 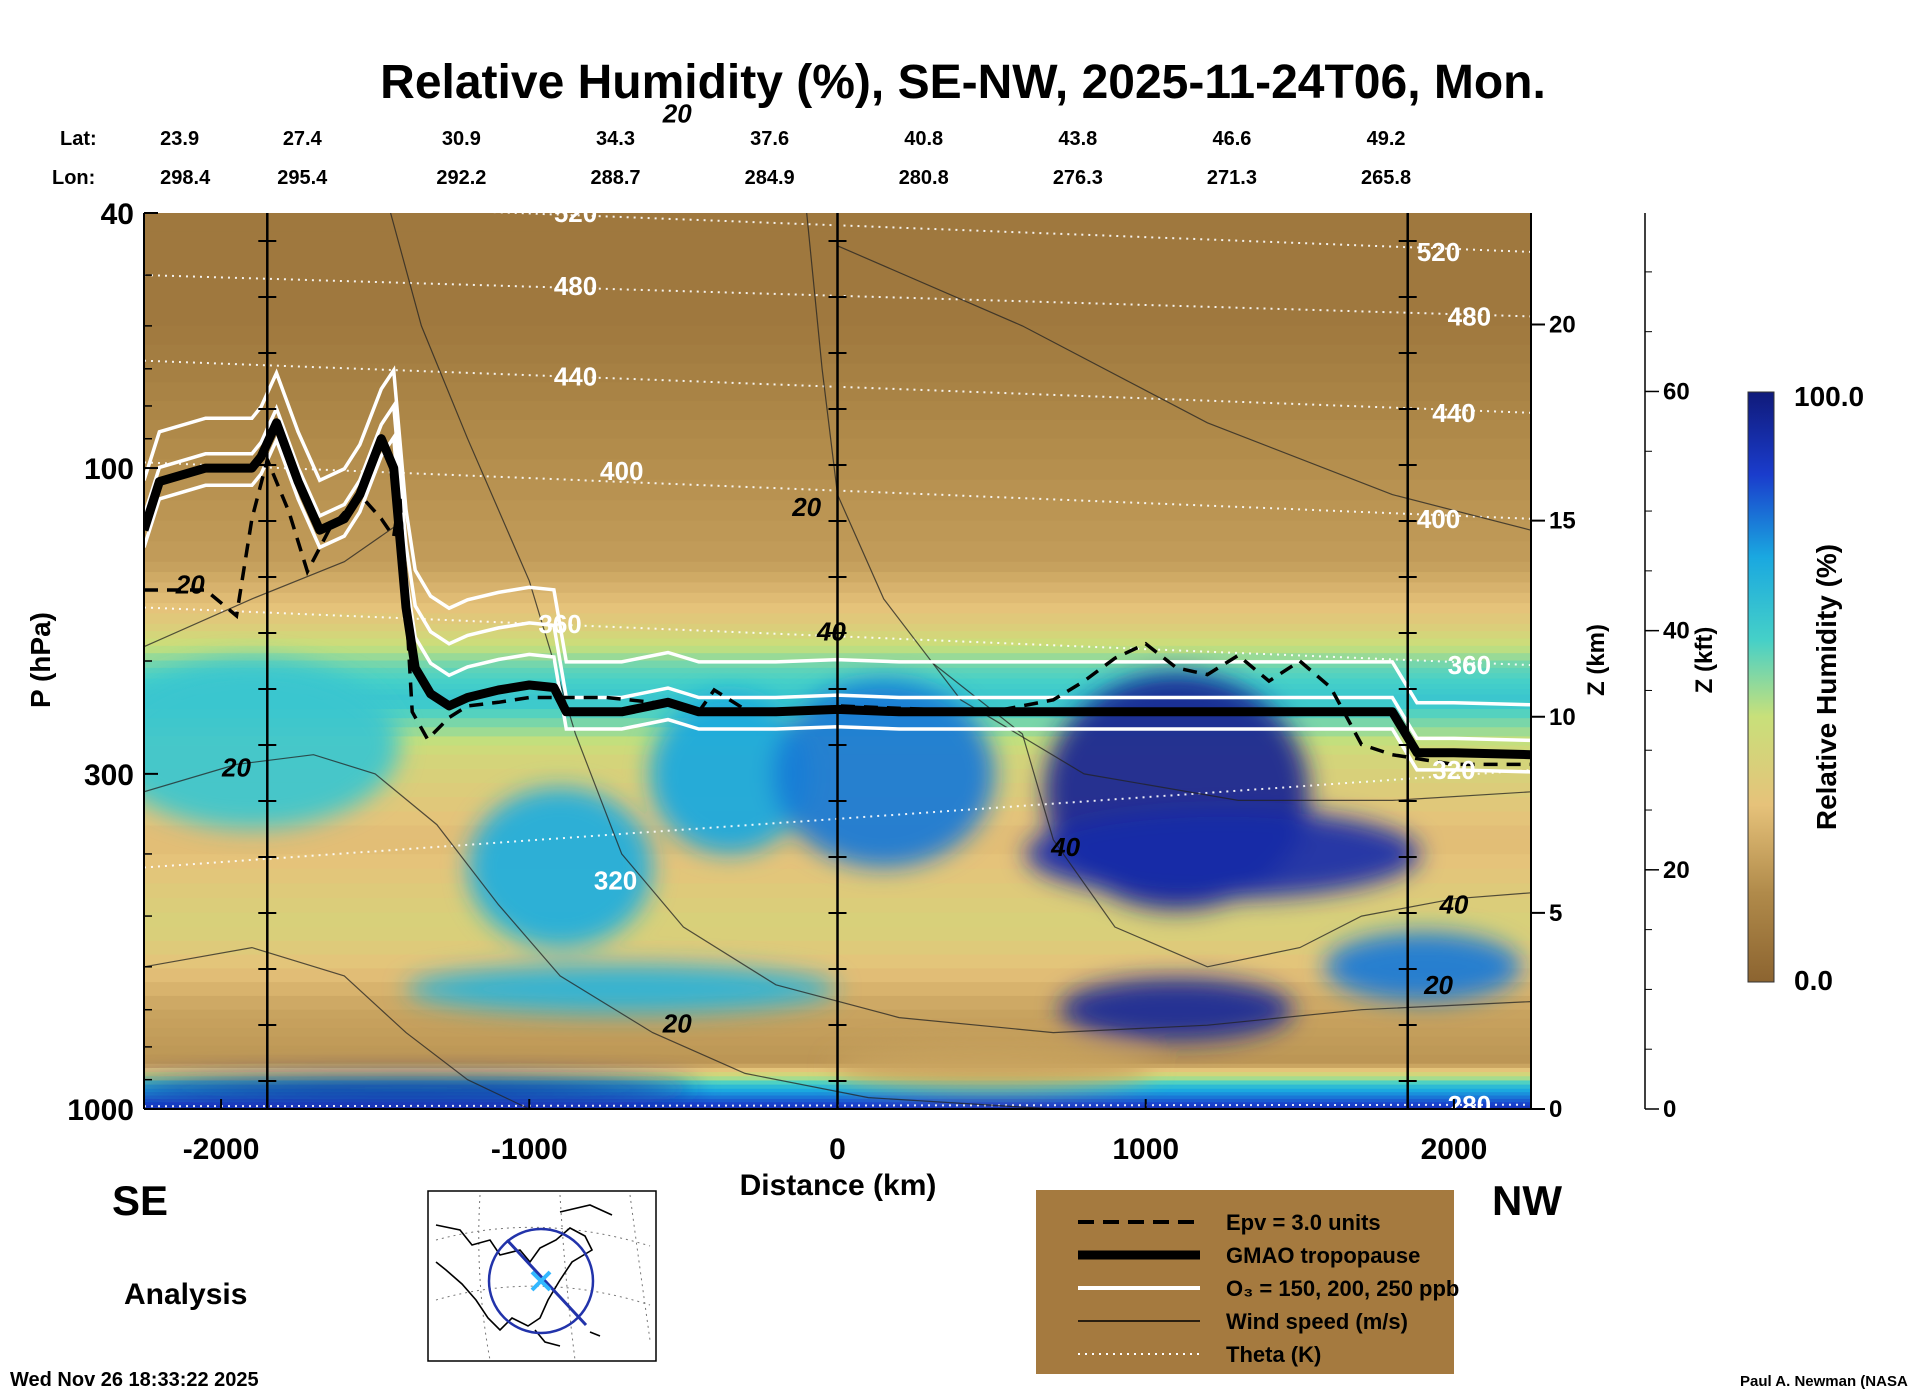 I want to click on z-km-tick-label: 0, so click(x=1555, y=1109).